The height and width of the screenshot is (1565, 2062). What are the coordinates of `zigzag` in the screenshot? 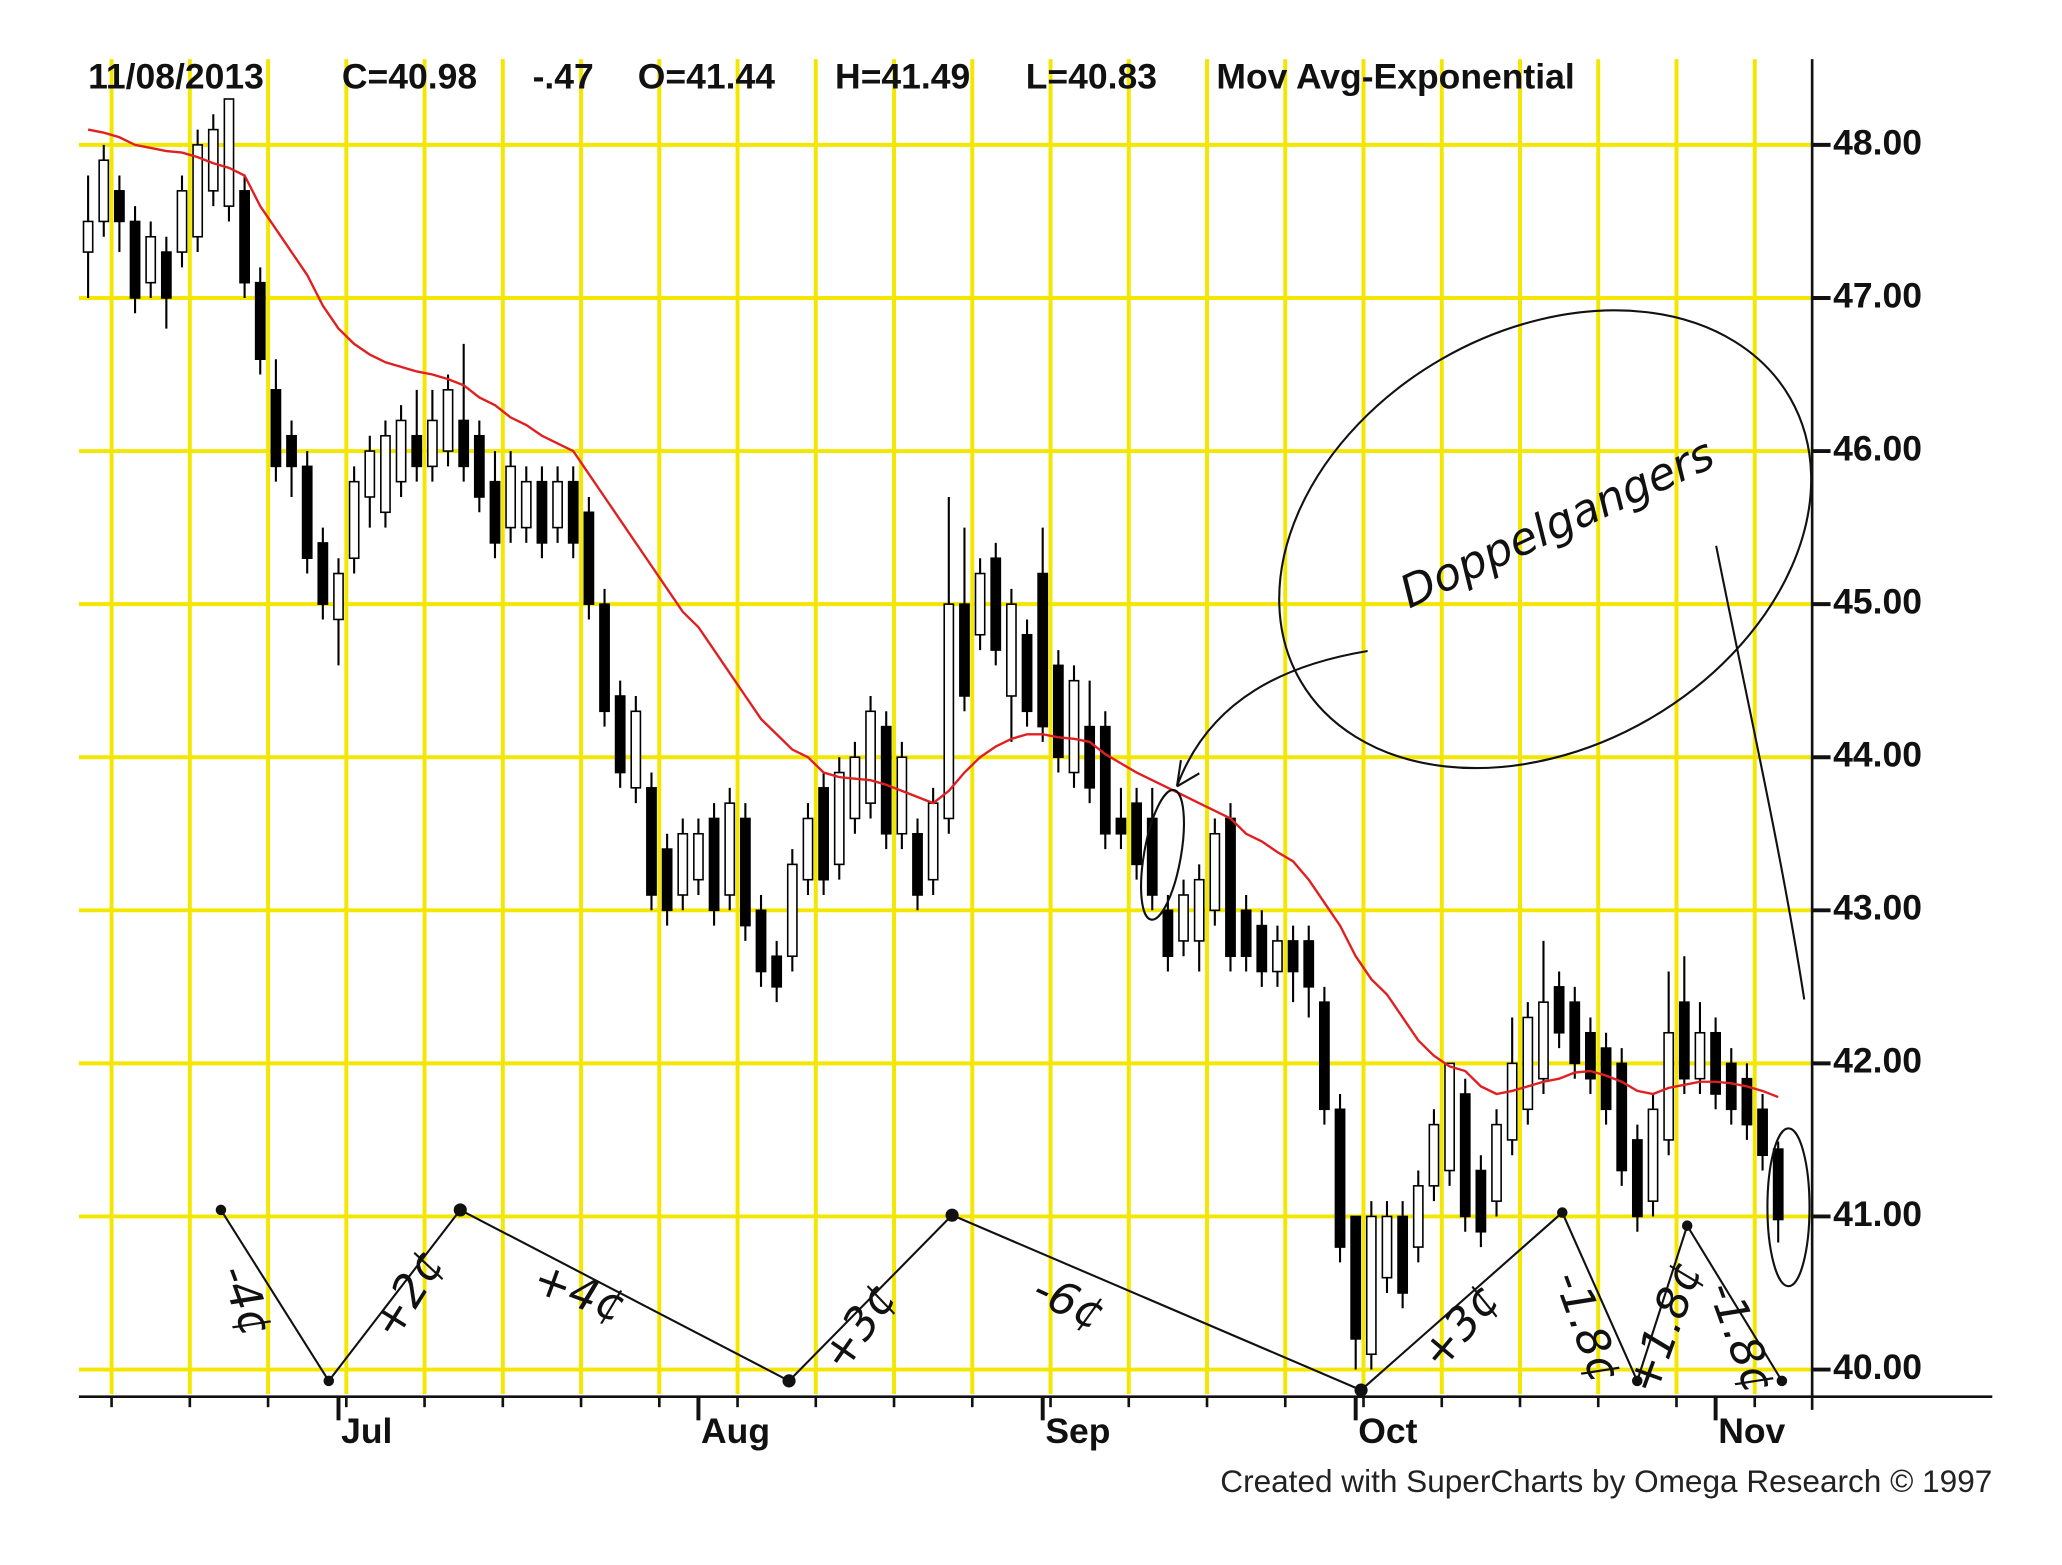 It's located at (1001, 1300).